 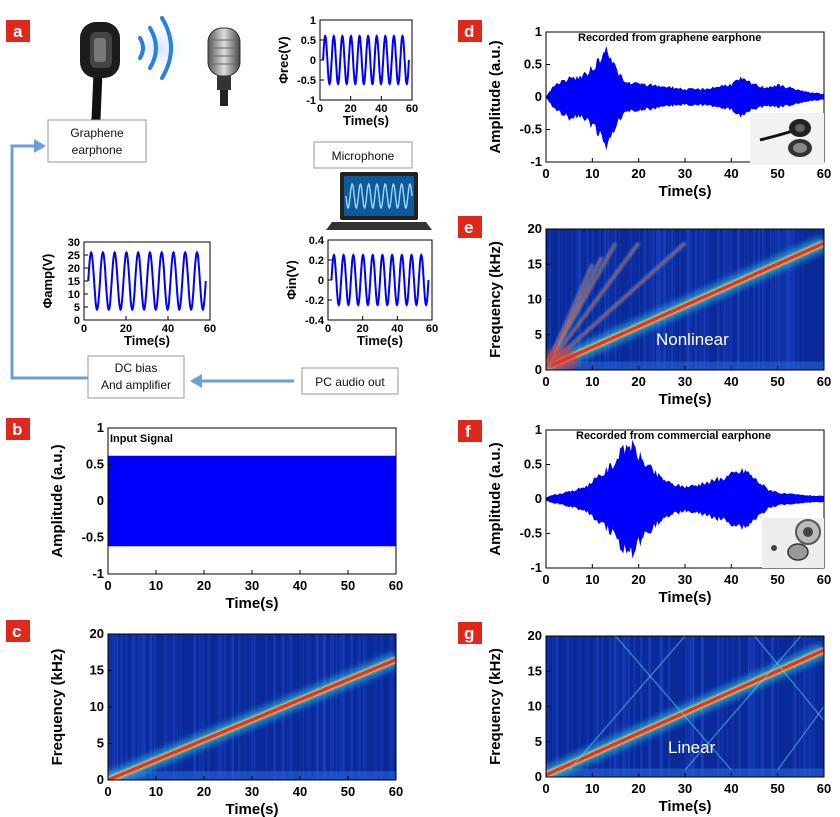 I want to click on chart-phi-rec: 0 20 40 60 1 0.5 0 -0.5 -1 Time(s) Φrec(V), so click(x=347, y=71).